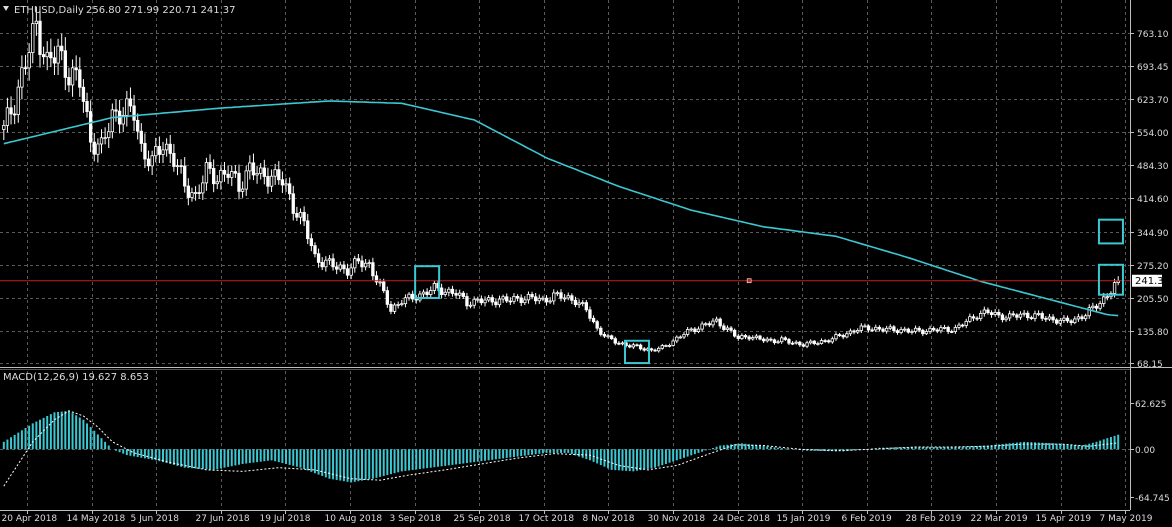 The image size is (1172, 527). What do you see at coordinates (30, 519) in the screenshot?
I see `time-tick-label: 20 Apr 2018` at bounding box center [30, 519].